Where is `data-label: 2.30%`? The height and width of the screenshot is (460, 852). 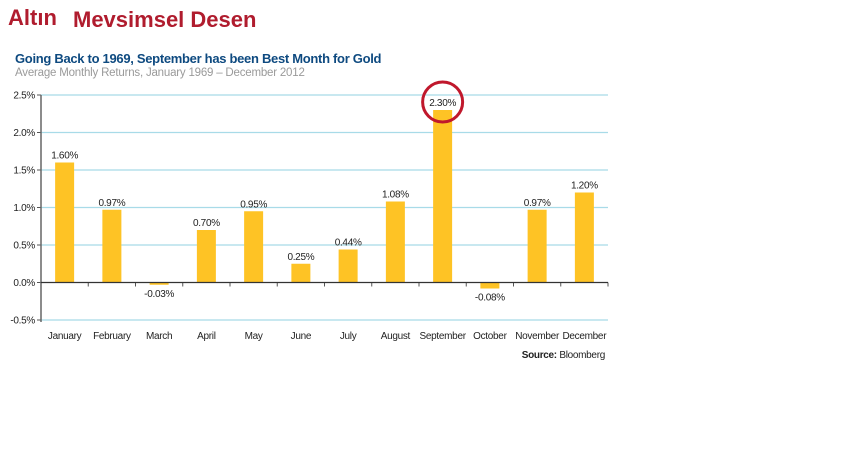
data-label: 2.30% is located at coordinates (442, 103).